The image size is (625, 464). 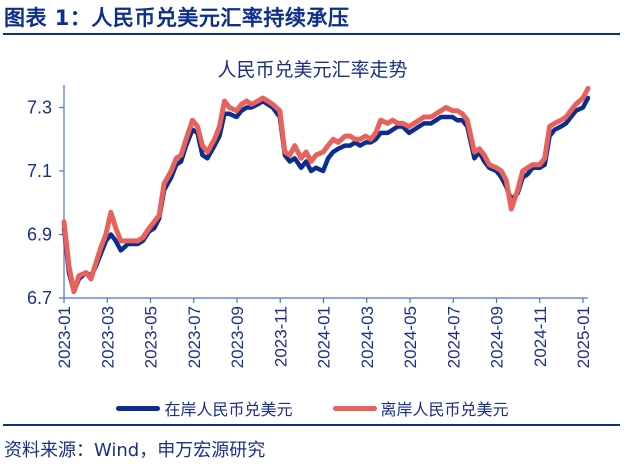 What do you see at coordinates (497, 337) in the screenshot?
I see `svg-text: 2024-09` at bounding box center [497, 337].